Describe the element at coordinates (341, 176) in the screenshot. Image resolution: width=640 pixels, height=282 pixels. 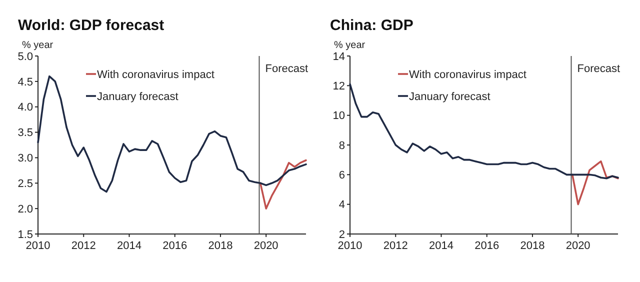
I see `y-tick-label: 6` at that location.